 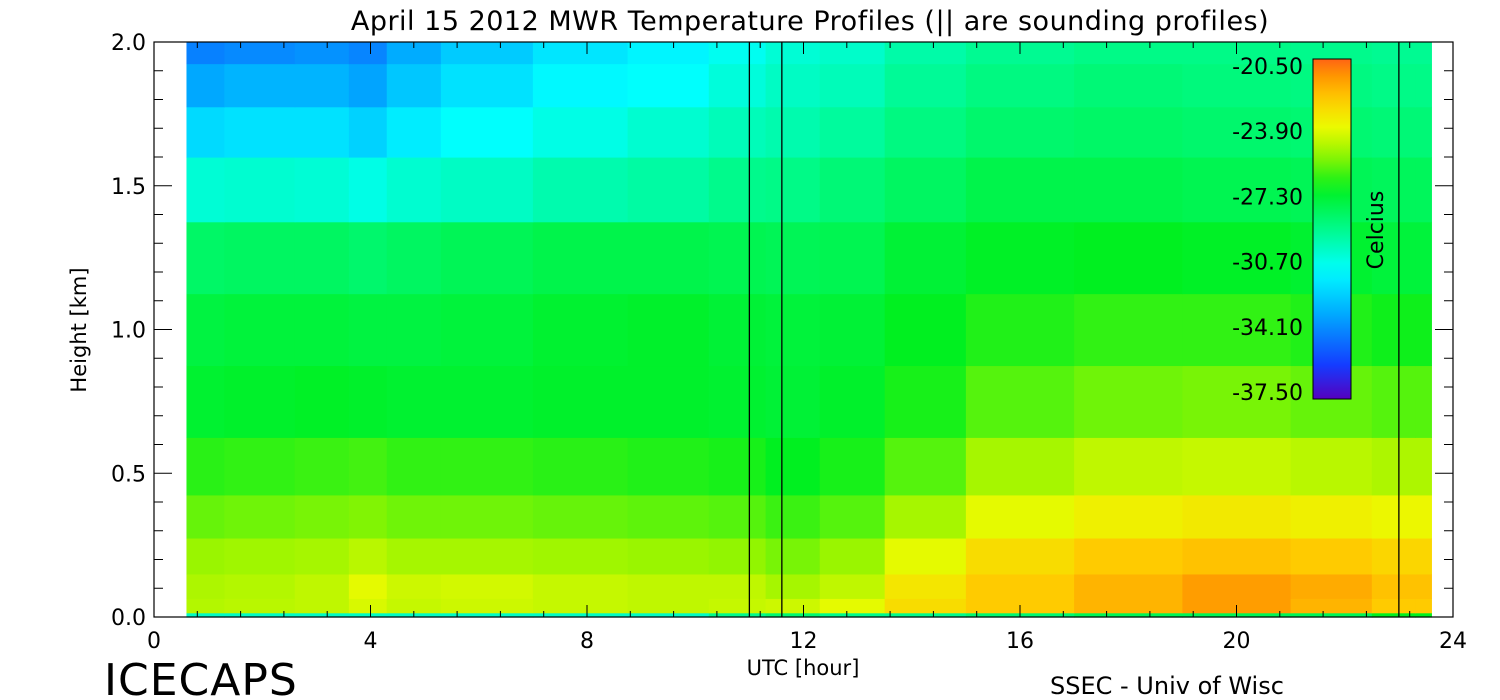 I want to click on x-axis-tick-labels: 0 4 8 12 16 20 24, so click(x=807, y=641).